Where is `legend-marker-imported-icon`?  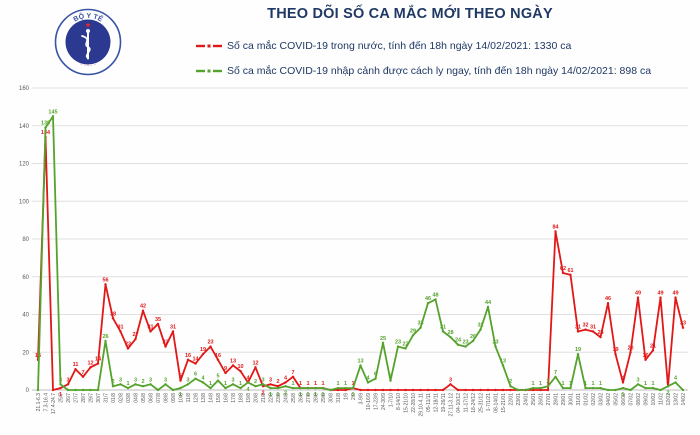 legend-marker-imported-icon is located at coordinates (209, 70).